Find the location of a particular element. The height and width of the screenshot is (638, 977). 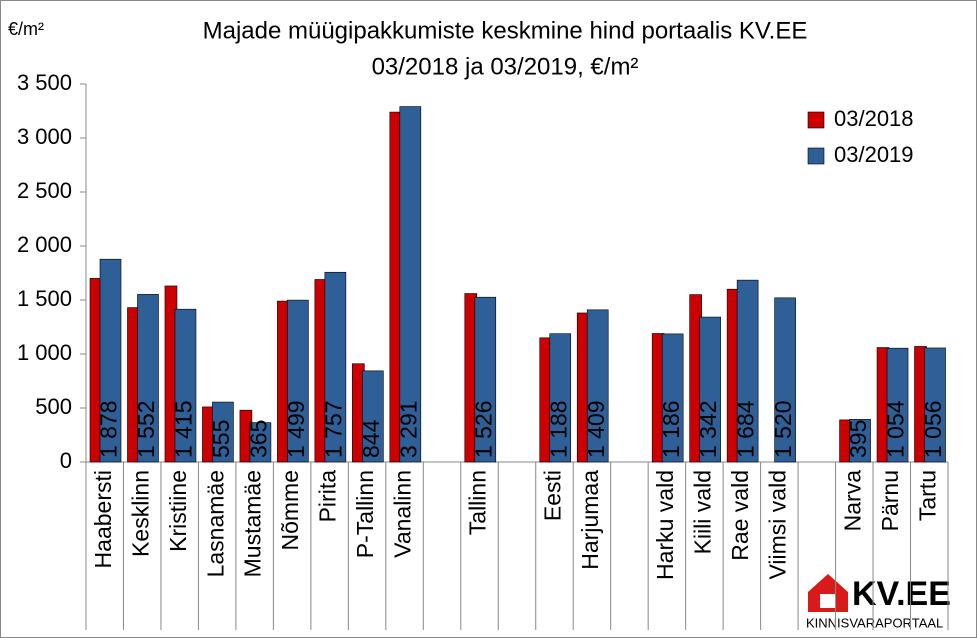

x-tick-label: Mustamäe is located at coordinates (253, 523).